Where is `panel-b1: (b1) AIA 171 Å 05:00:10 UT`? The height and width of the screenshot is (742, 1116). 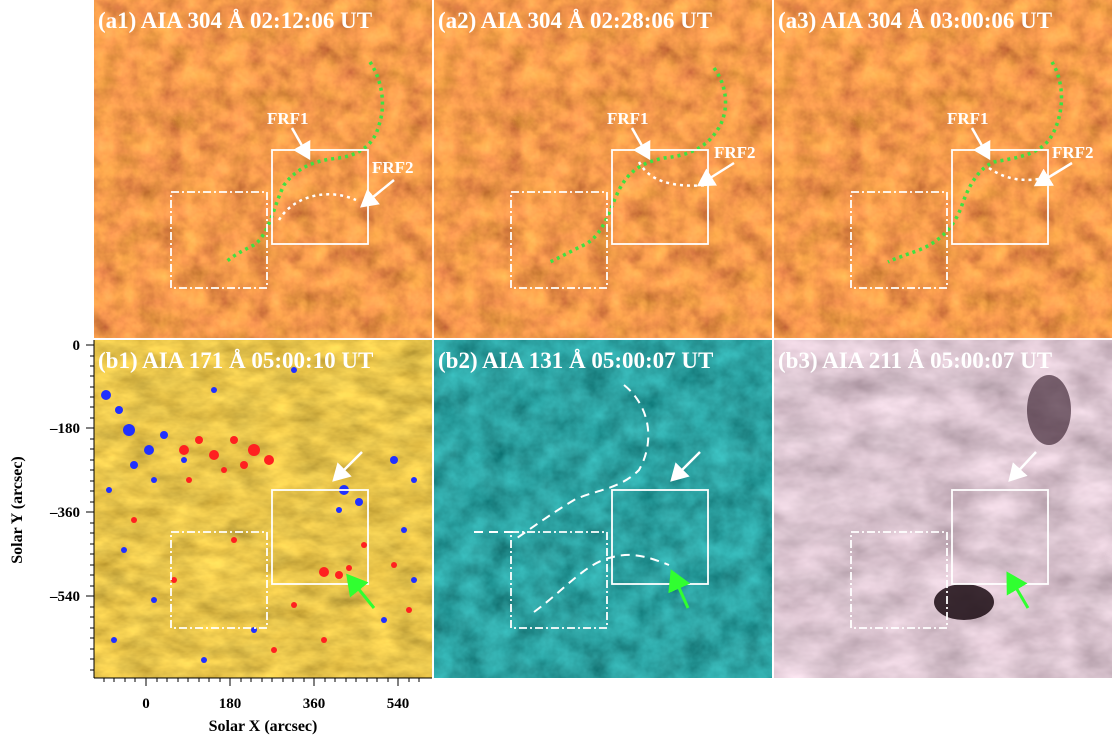
panel-b1: (b1) AIA 171 Å 05:00:10 UT is located at coordinates (263, 509).